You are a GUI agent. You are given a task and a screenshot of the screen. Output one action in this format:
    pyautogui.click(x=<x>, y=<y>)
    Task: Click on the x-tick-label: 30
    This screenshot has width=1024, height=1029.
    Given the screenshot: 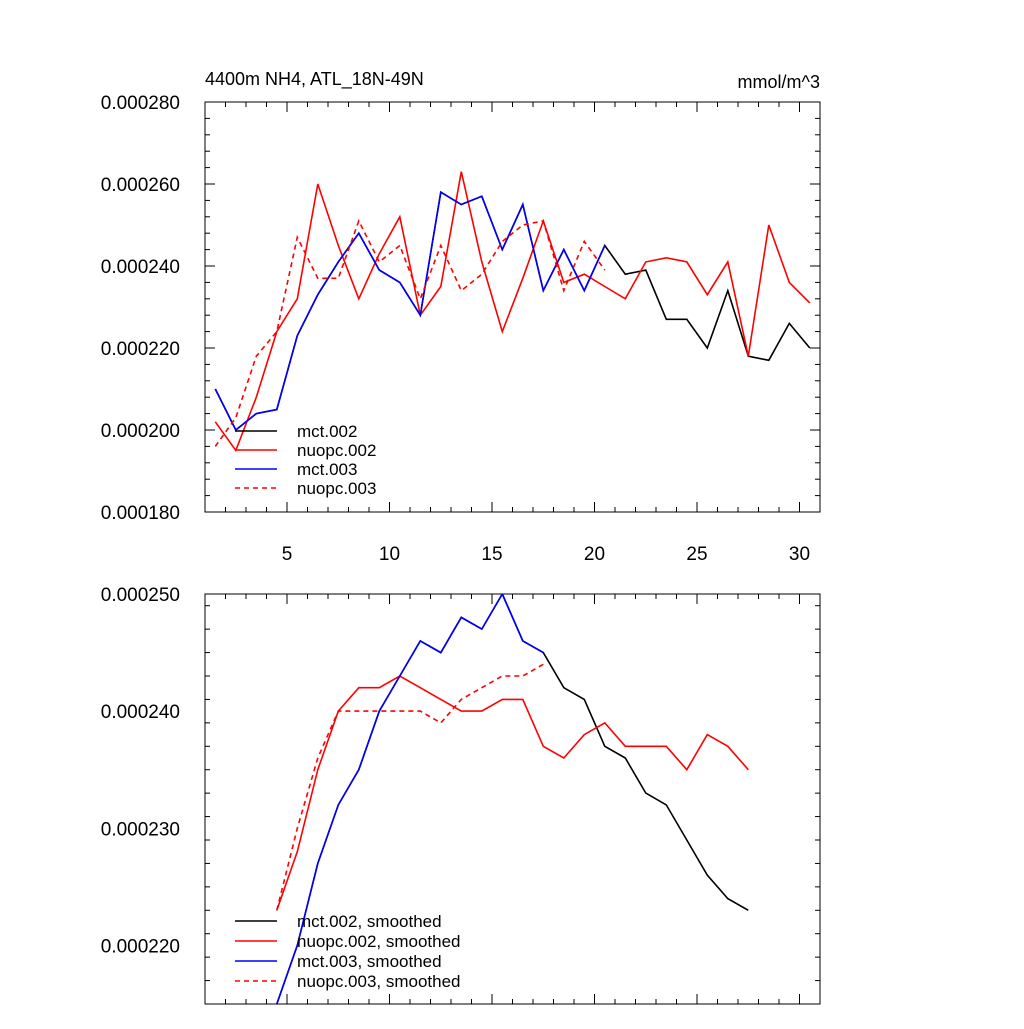 What is the action you would take?
    pyautogui.click(x=799, y=554)
    